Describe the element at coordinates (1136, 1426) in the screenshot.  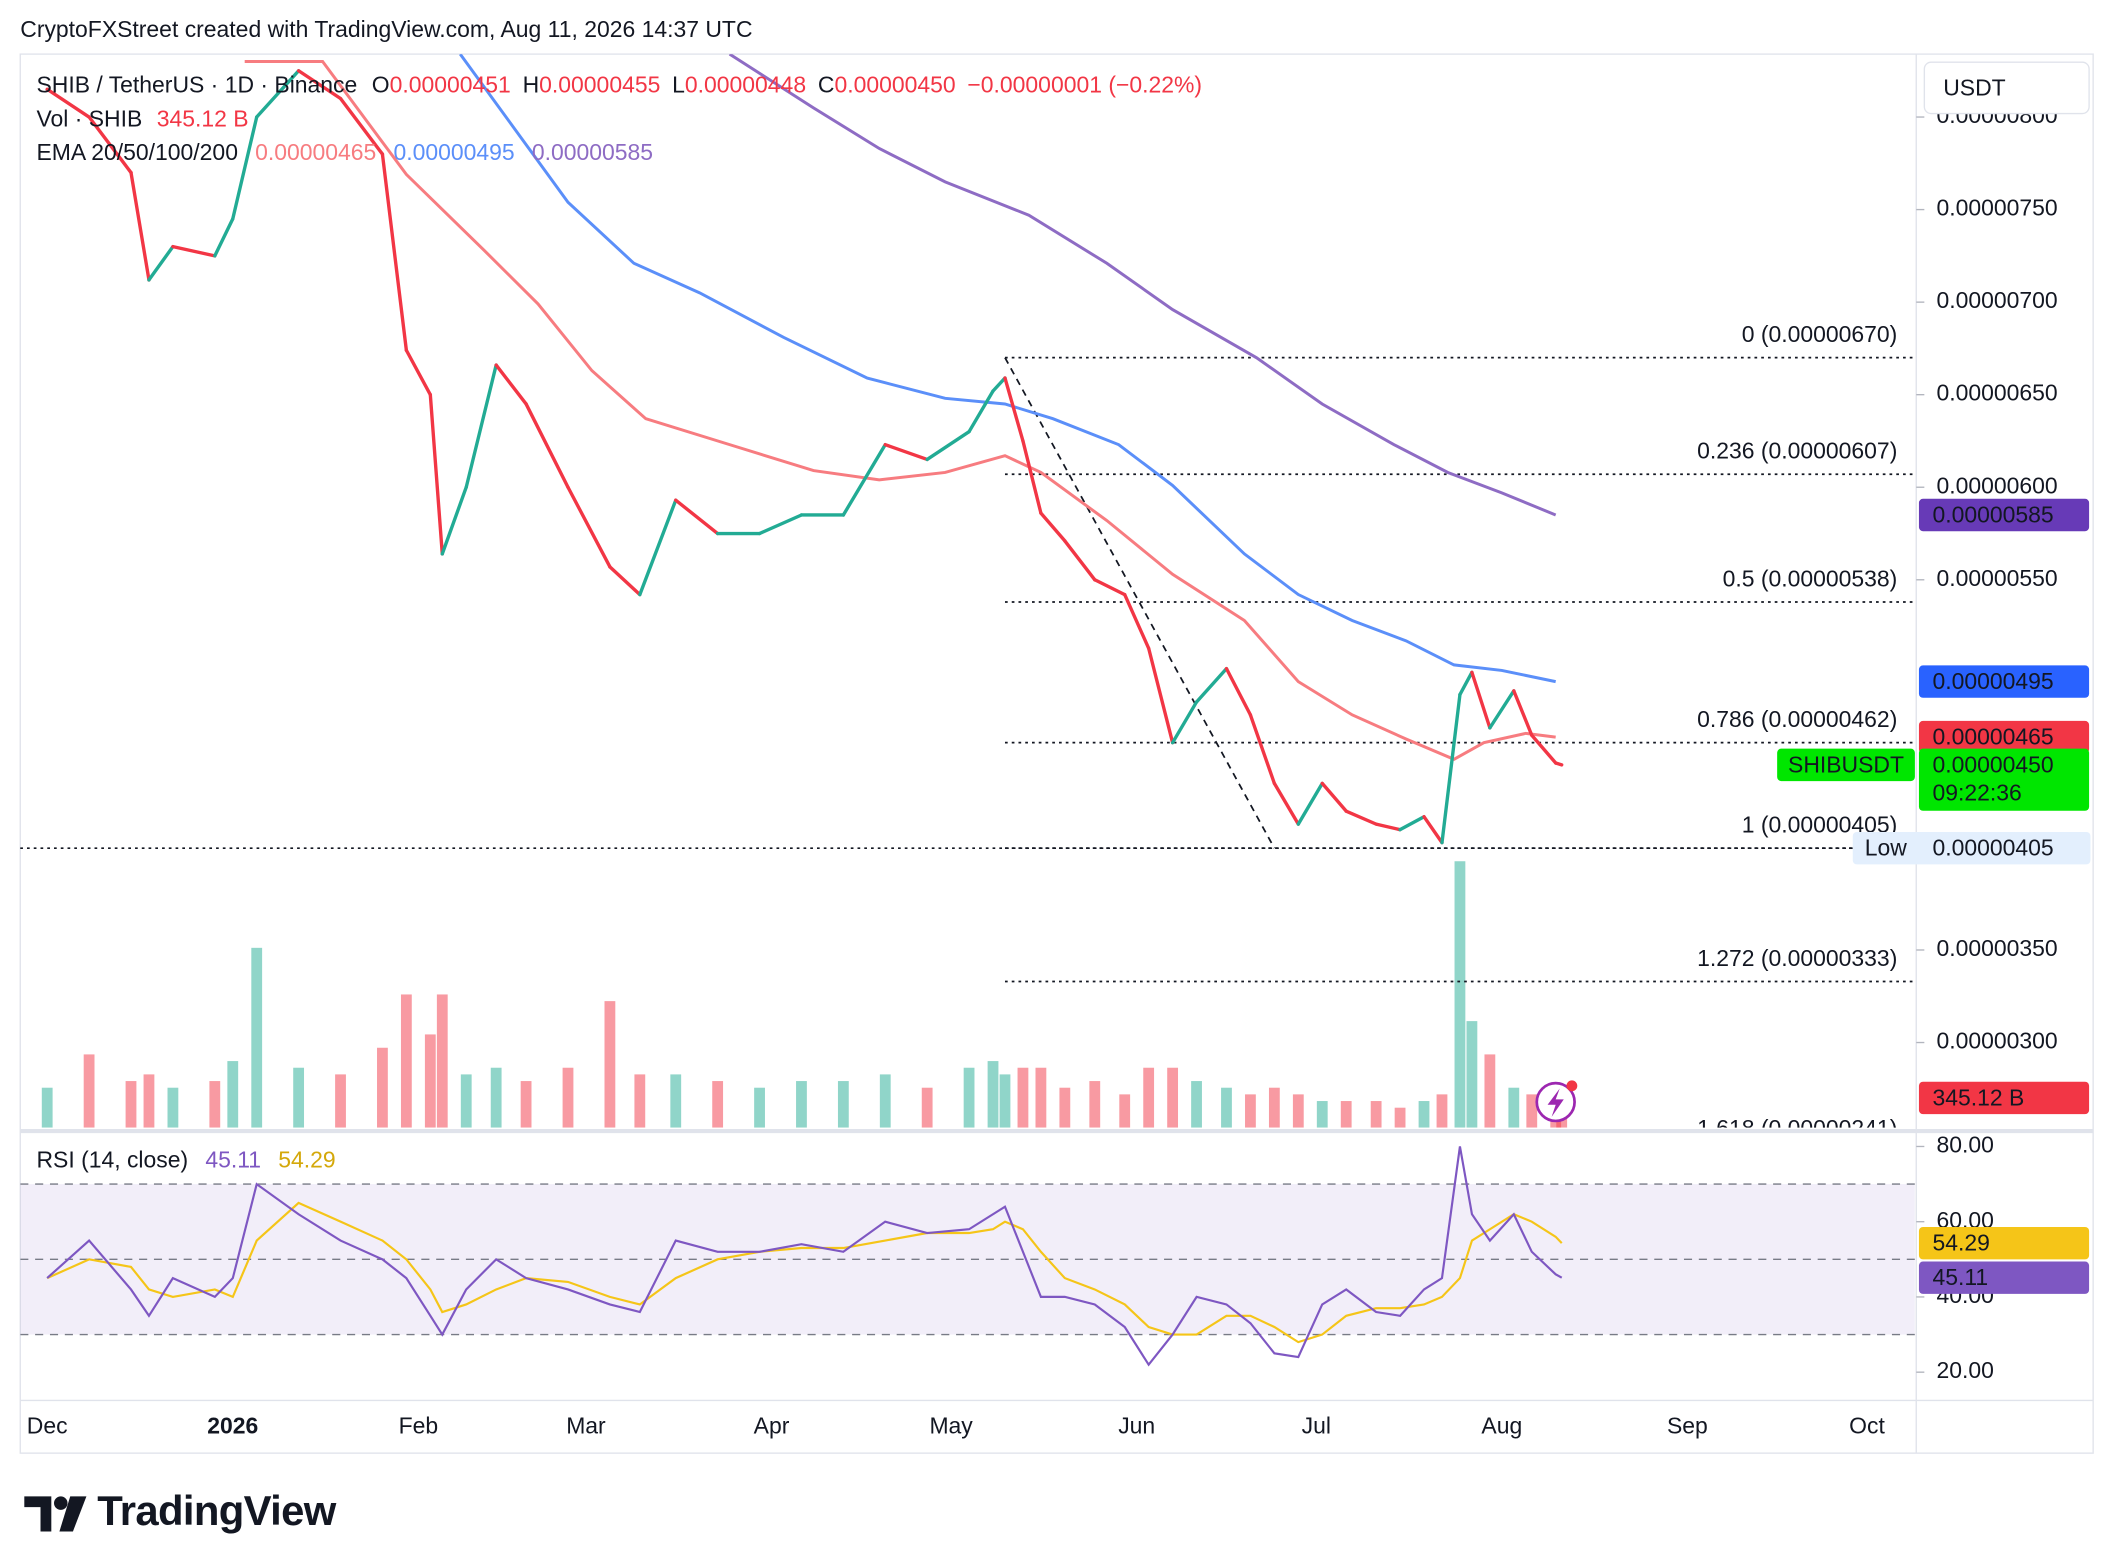
I see `x-tick-label: Jun` at that location.